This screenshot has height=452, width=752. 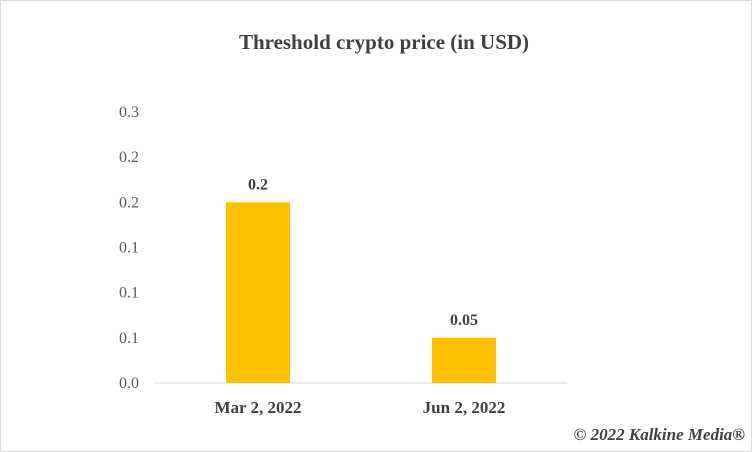 I want to click on x-axis-ticks: Mar 2, 2022 Jun 2, 2022, so click(x=359, y=407).